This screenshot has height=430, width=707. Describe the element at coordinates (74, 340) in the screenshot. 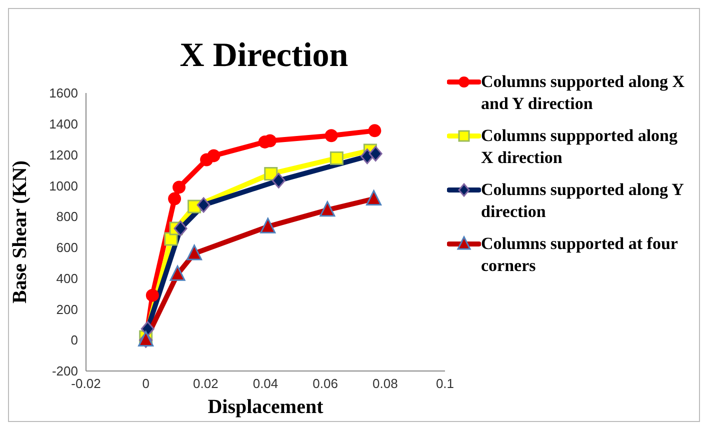

I see `y-tick-label: 0` at that location.